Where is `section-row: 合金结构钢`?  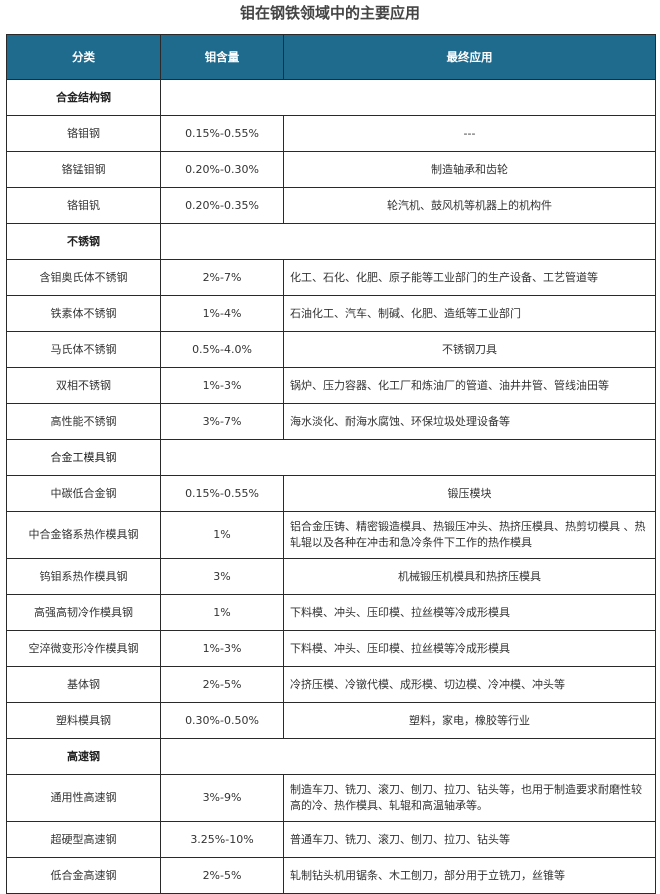
section-row: 合金结构钢 is located at coordinates (331, 97).